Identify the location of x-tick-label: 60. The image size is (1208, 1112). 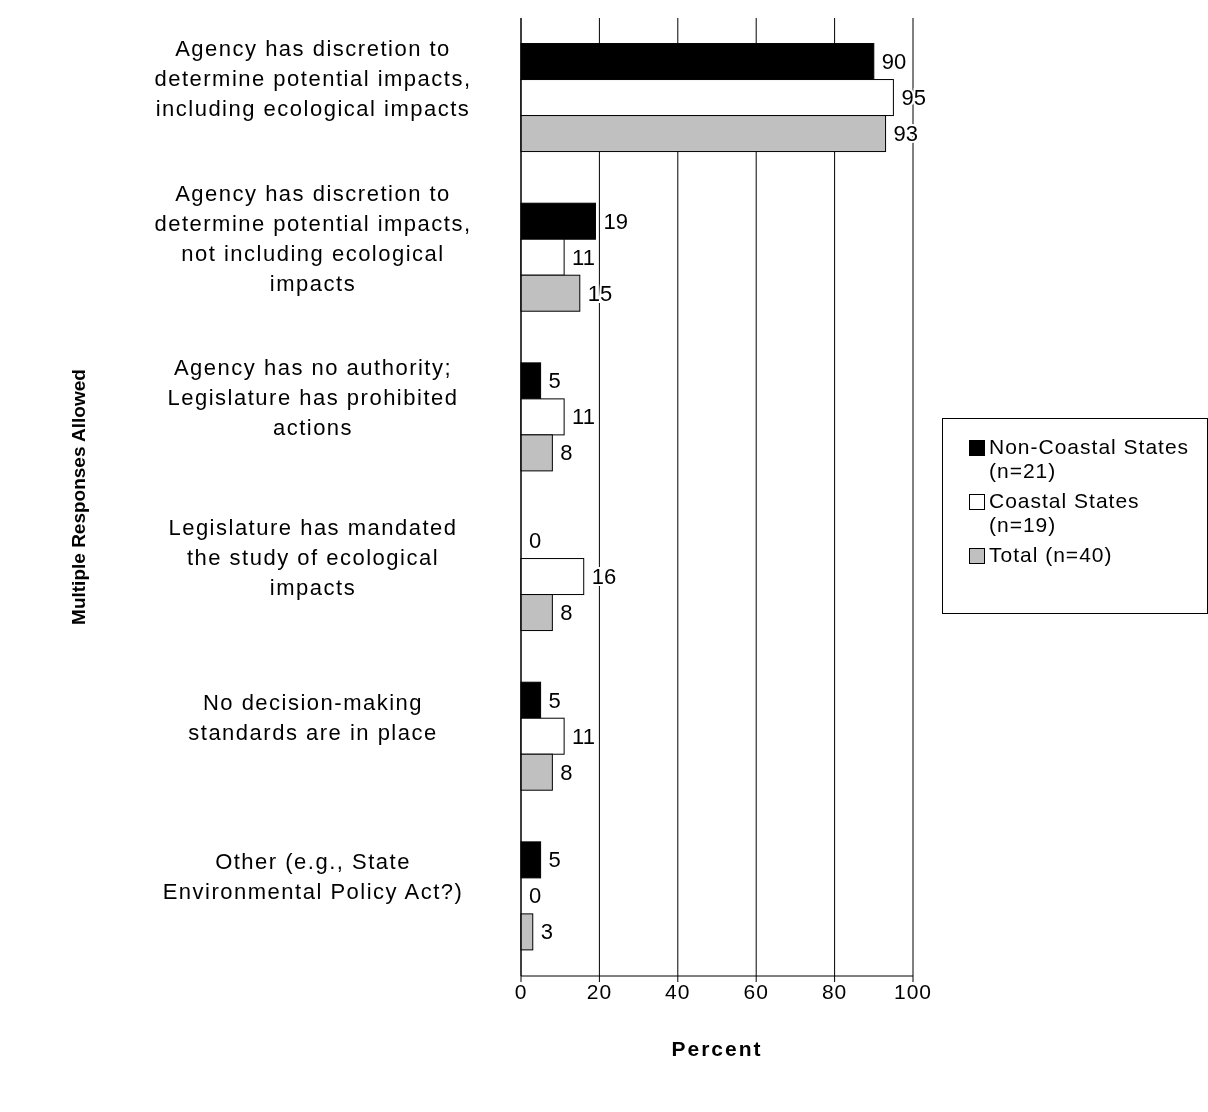
(756, 991).